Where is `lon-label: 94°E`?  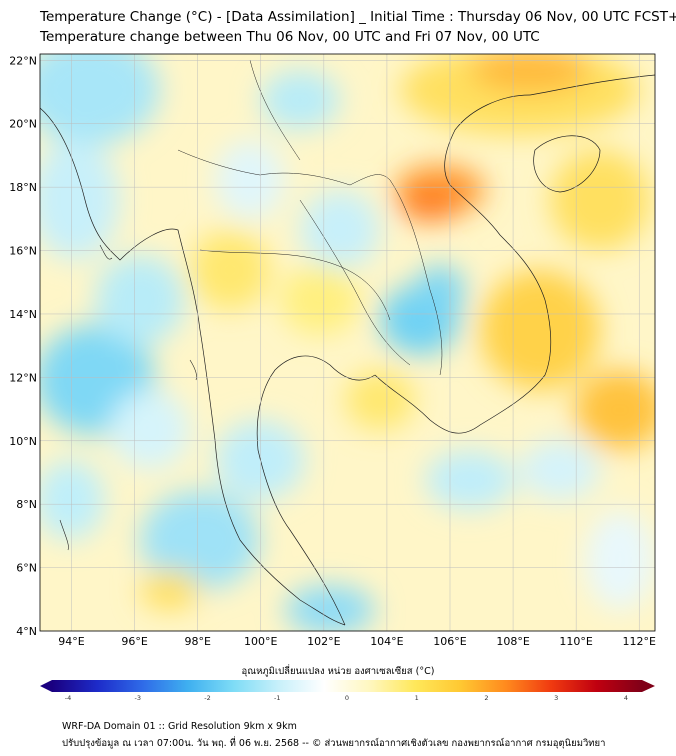
lon-label: 94°E is located at coordinates (71, 641).